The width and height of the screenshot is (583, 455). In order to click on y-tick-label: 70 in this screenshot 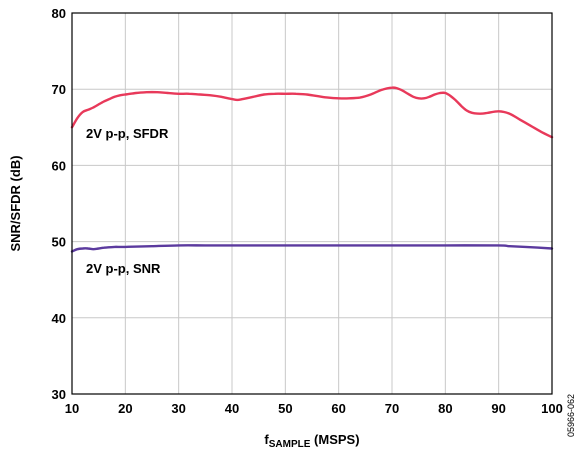, I will do `click(59, 89)`.